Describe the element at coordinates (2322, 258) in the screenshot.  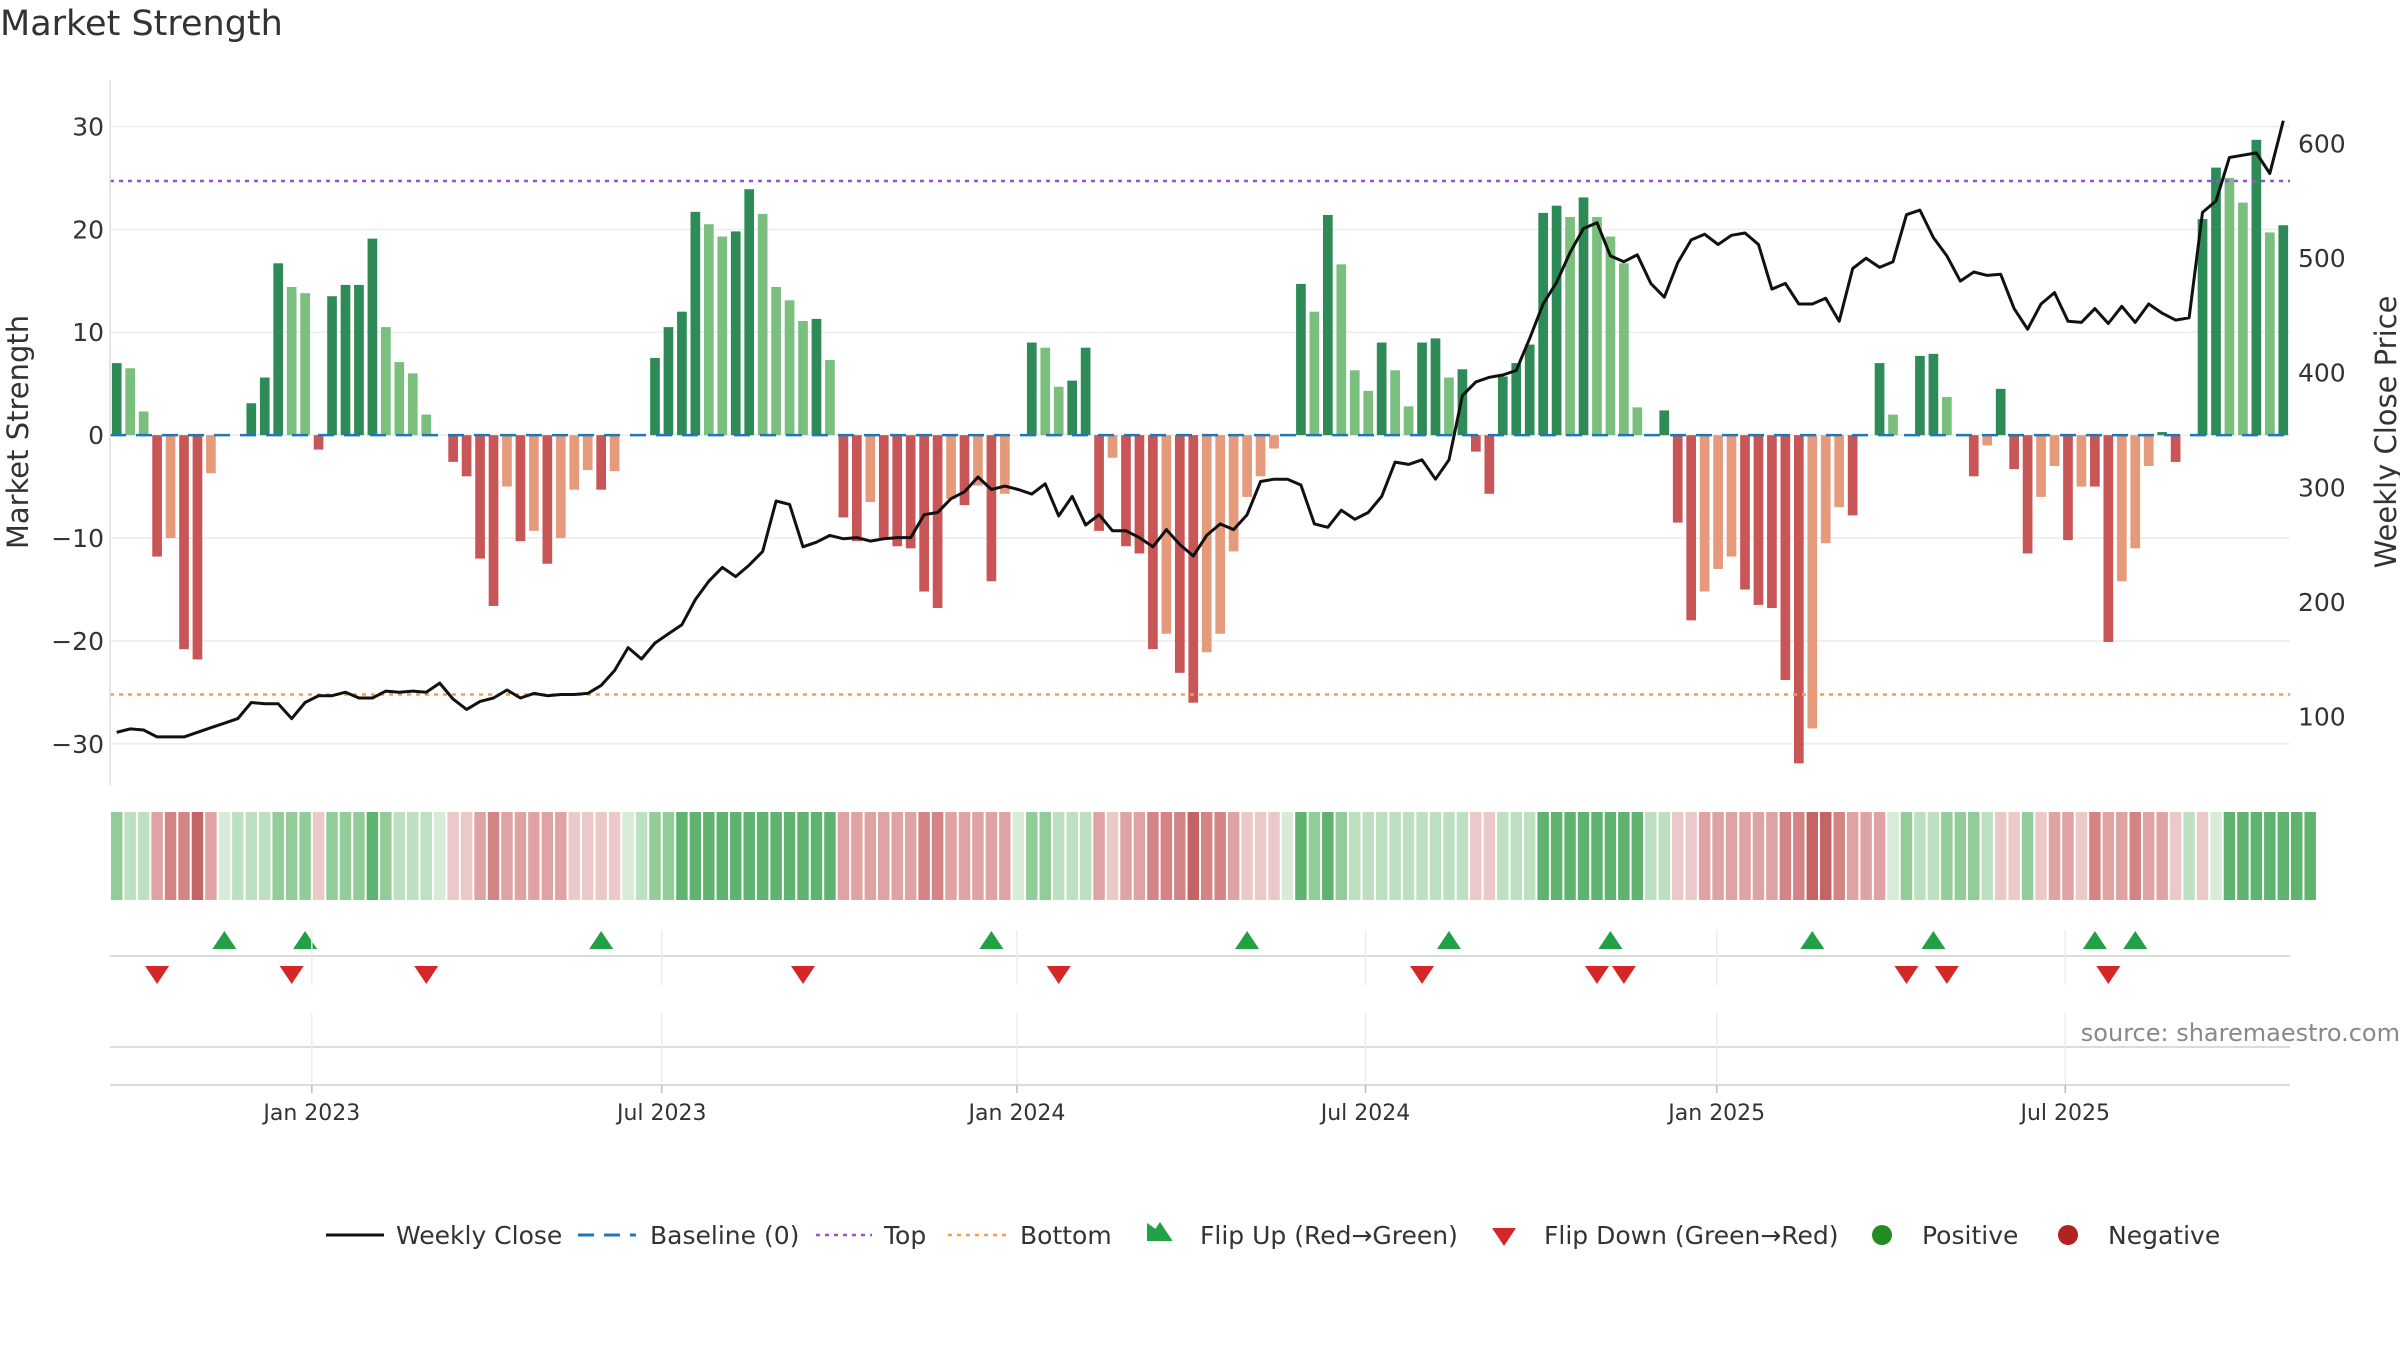
I see `y-tick-right: 500` at that location.